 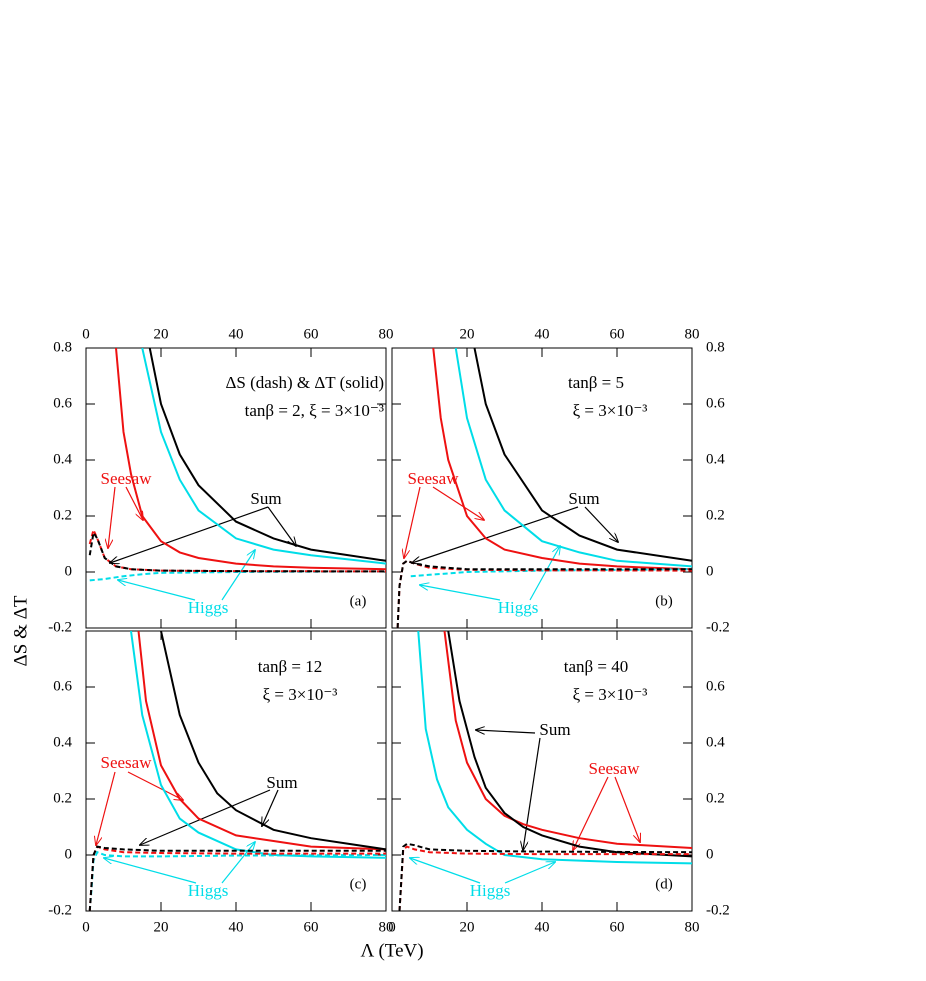 What do you see at coordinates (664, 884) in the screenshot?
I see `panel-label: (d)` at bounding box center [664, 884].